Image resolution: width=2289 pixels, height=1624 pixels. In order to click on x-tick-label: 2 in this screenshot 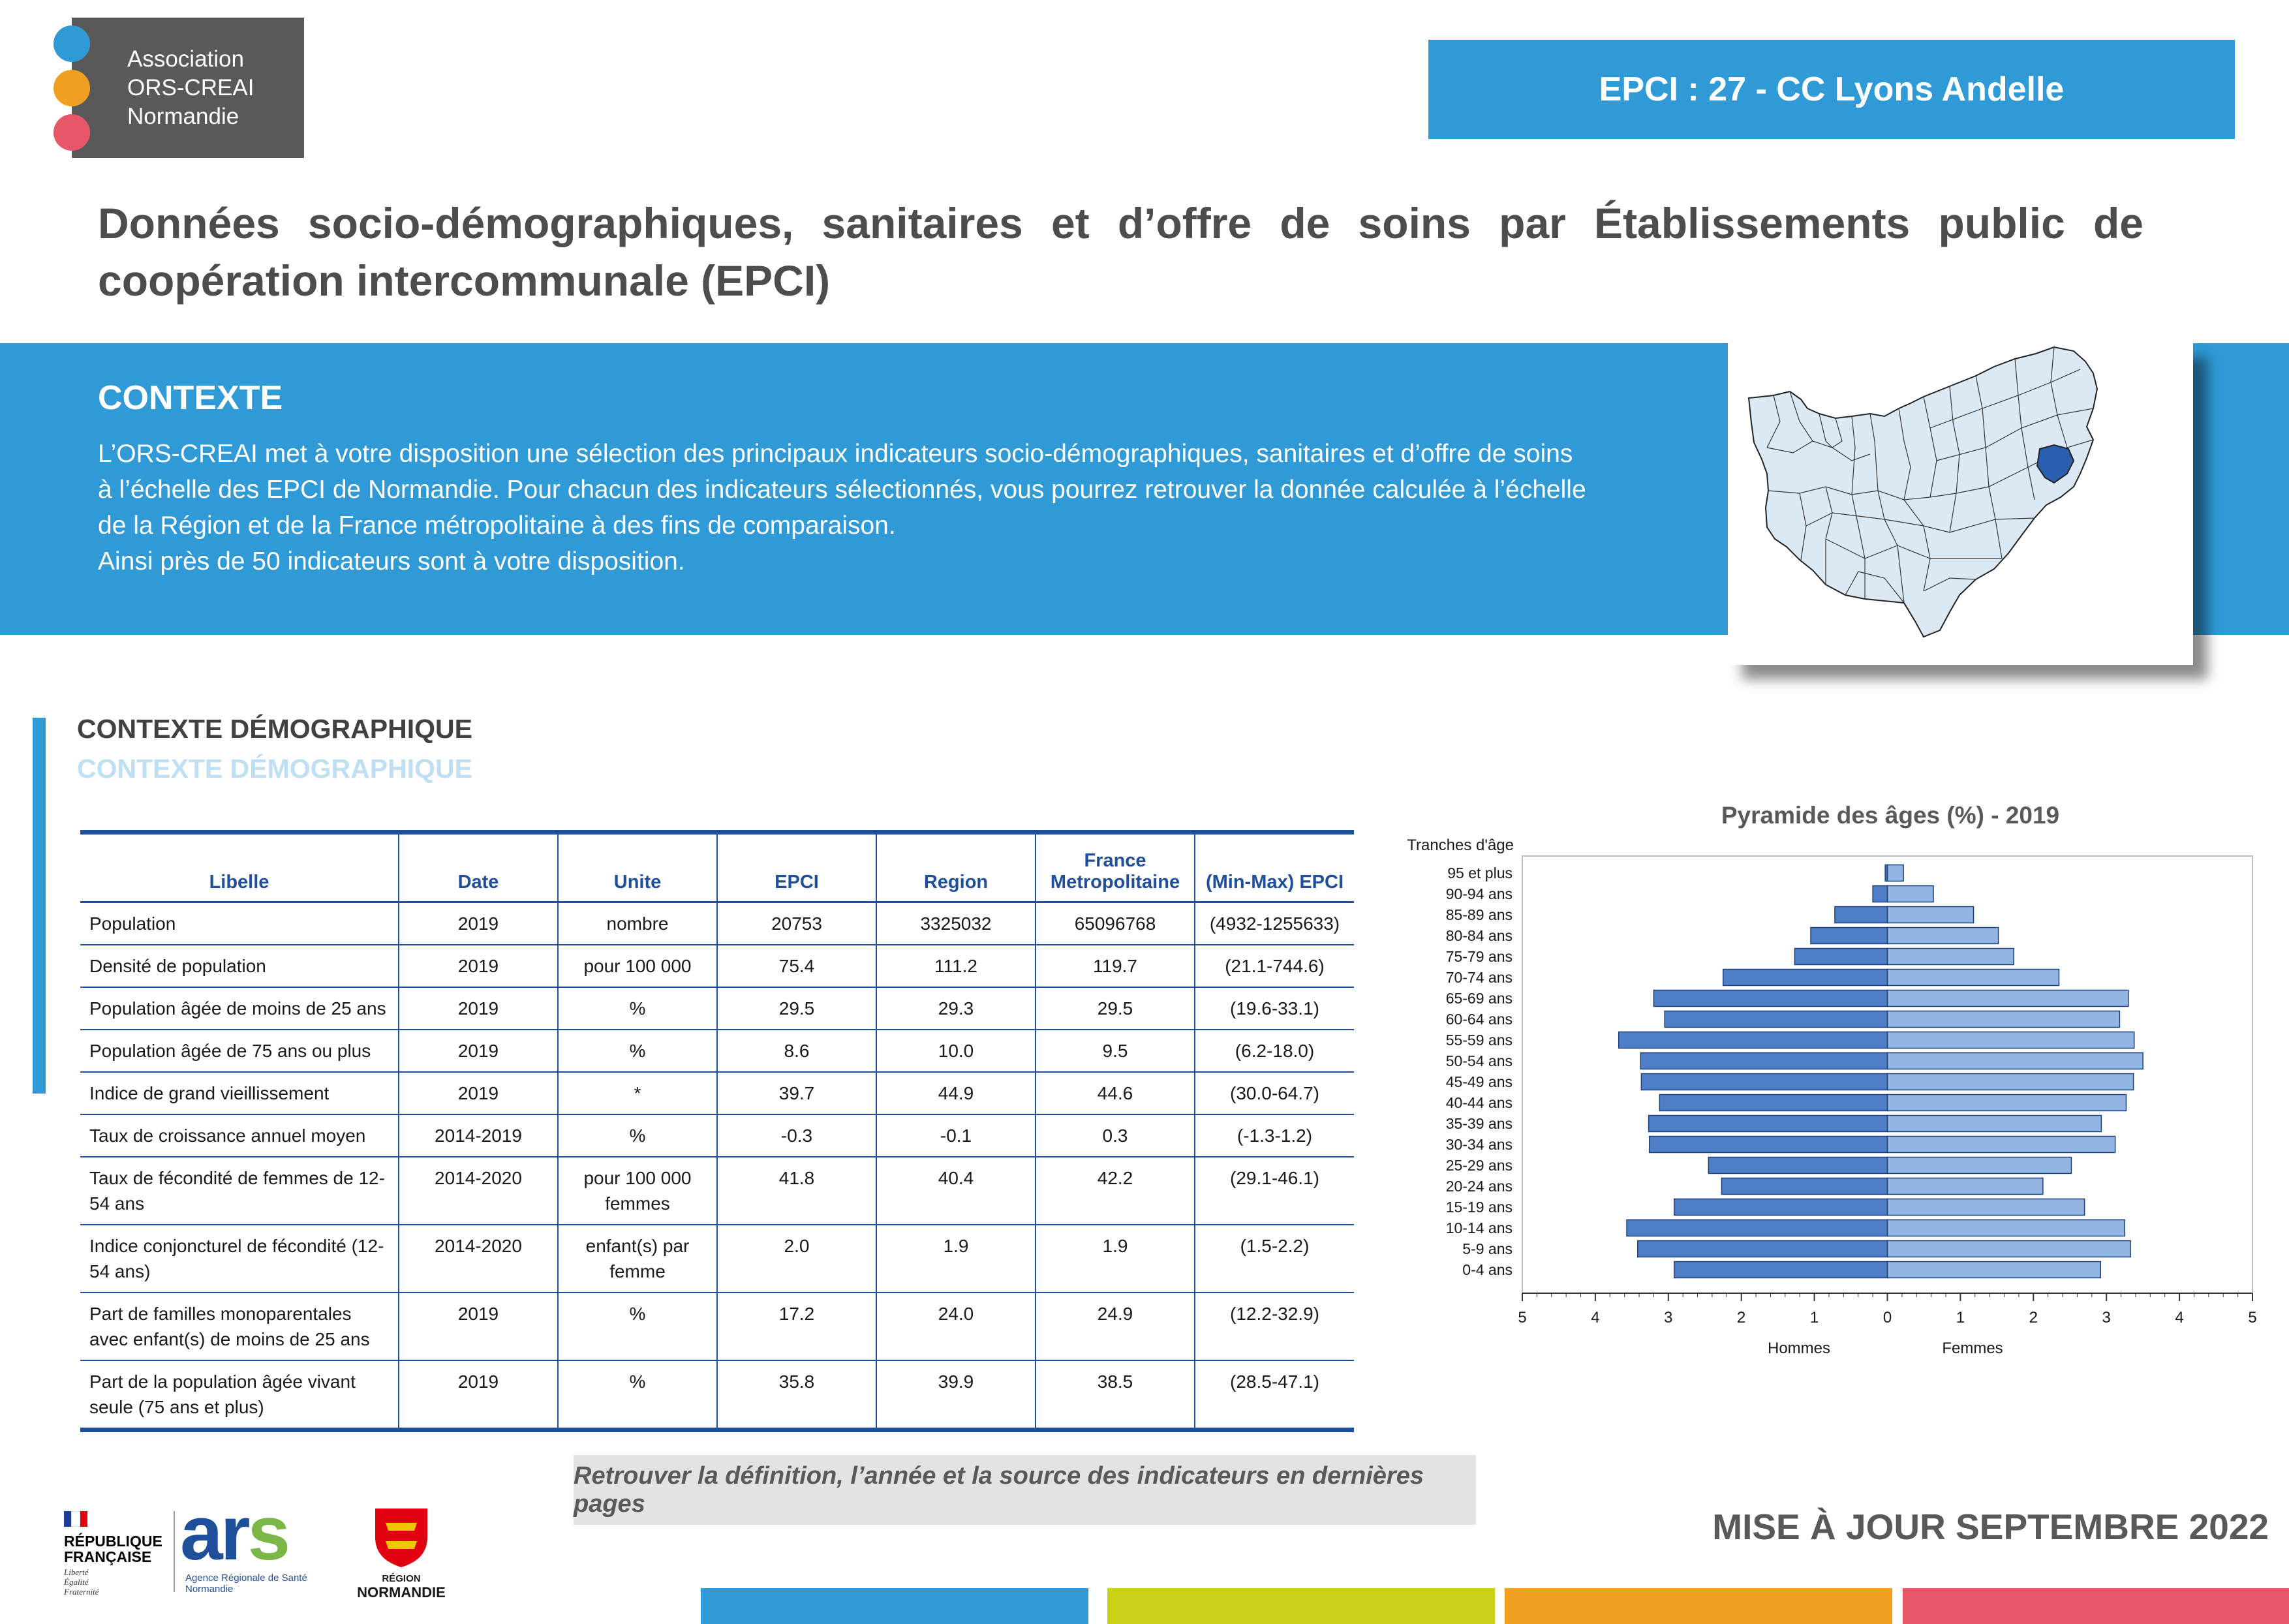, I will do `click(1741, 1317)`.